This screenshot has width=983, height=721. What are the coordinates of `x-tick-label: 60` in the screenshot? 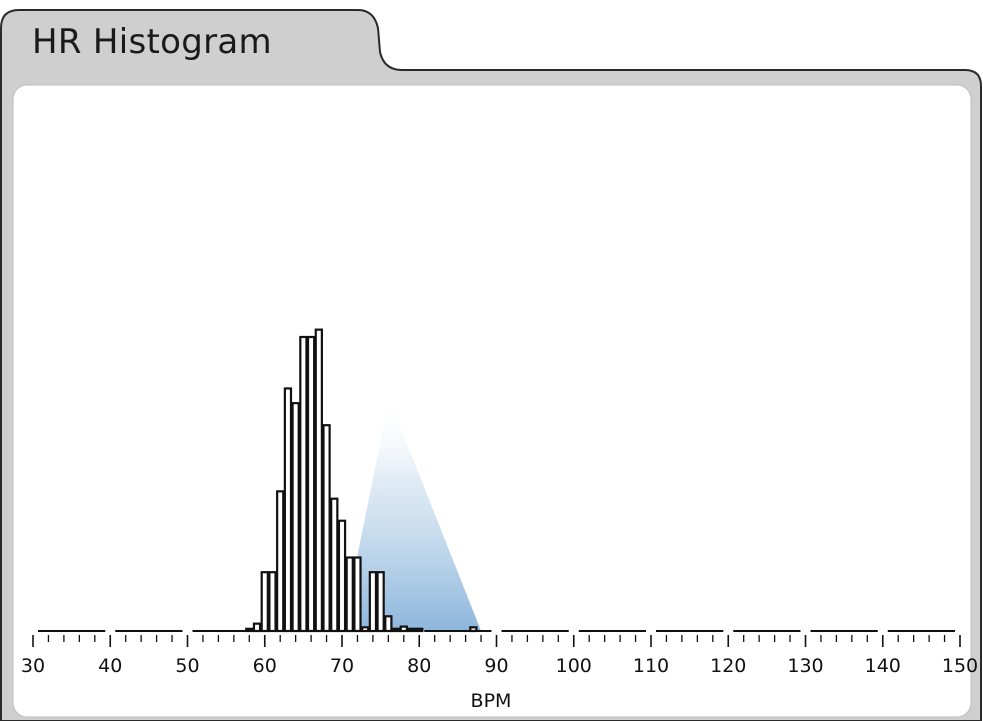 It's located at (265, 666).